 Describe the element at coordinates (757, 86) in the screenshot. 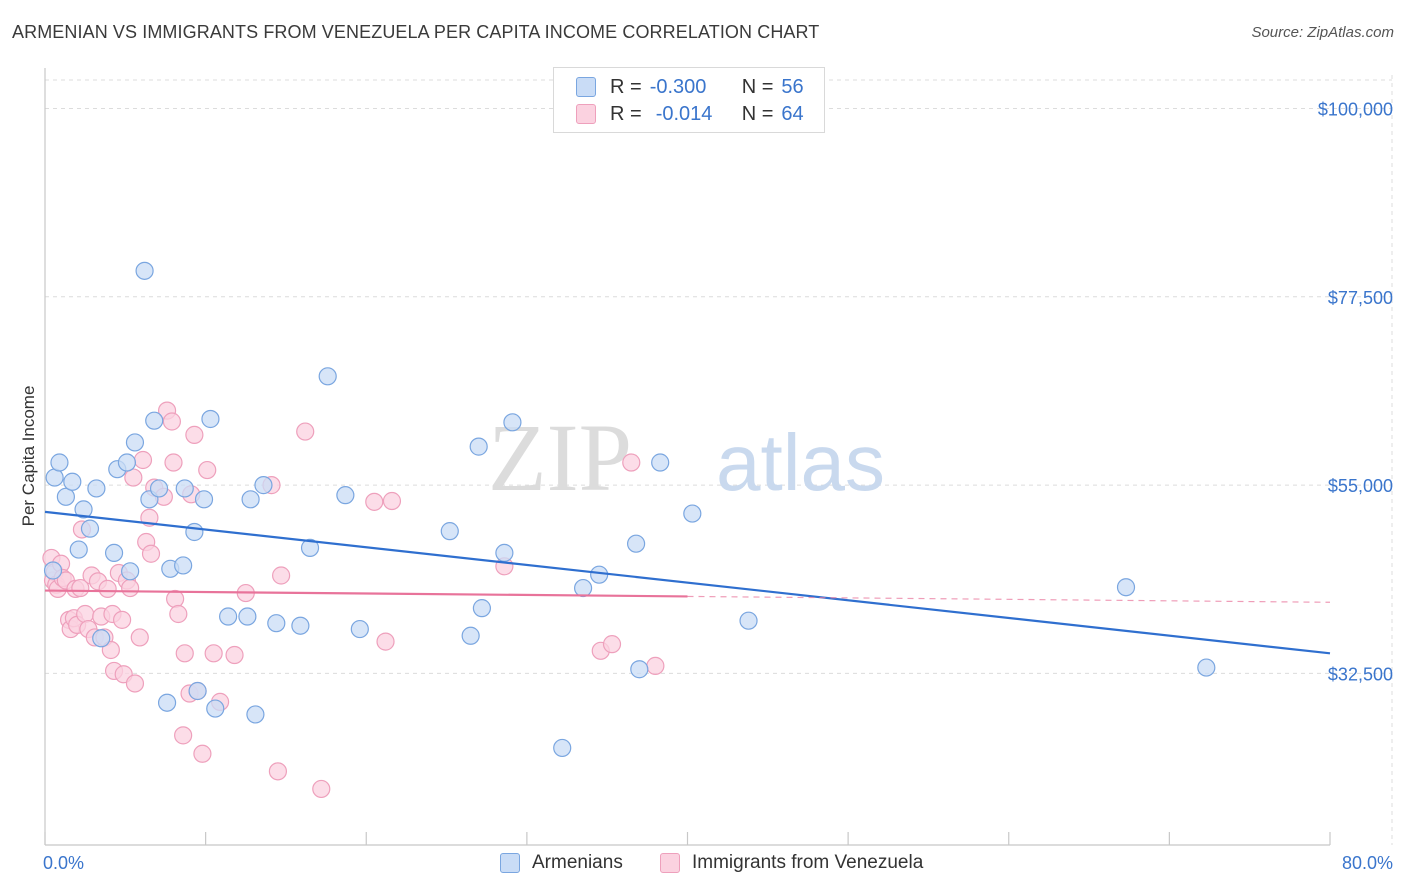

I see `legend-n-label: N =` at that location.